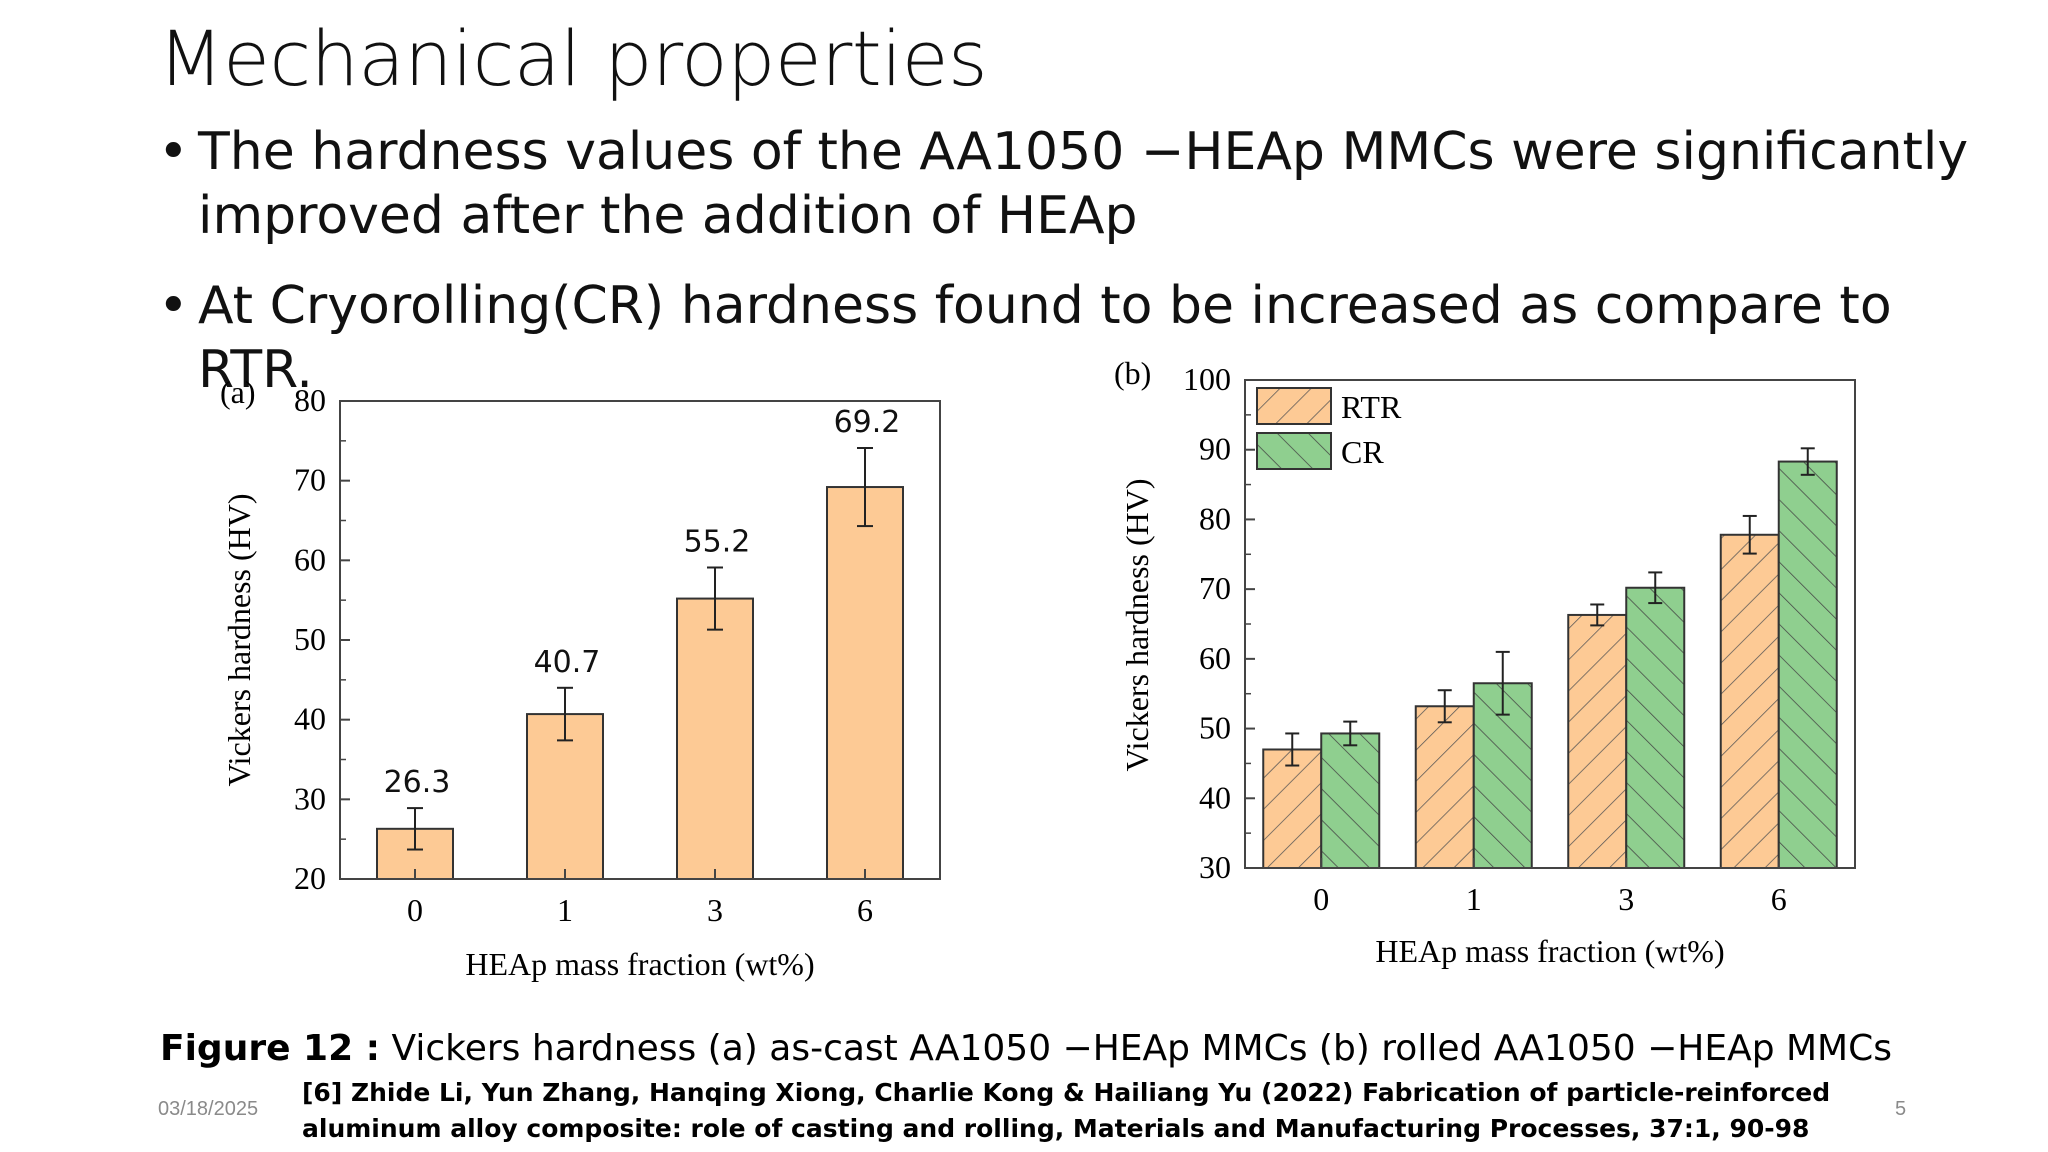 The height and width of the screenshot is (1152, 2048). I want to click on y-tick-label: 20, so click(310, 878).